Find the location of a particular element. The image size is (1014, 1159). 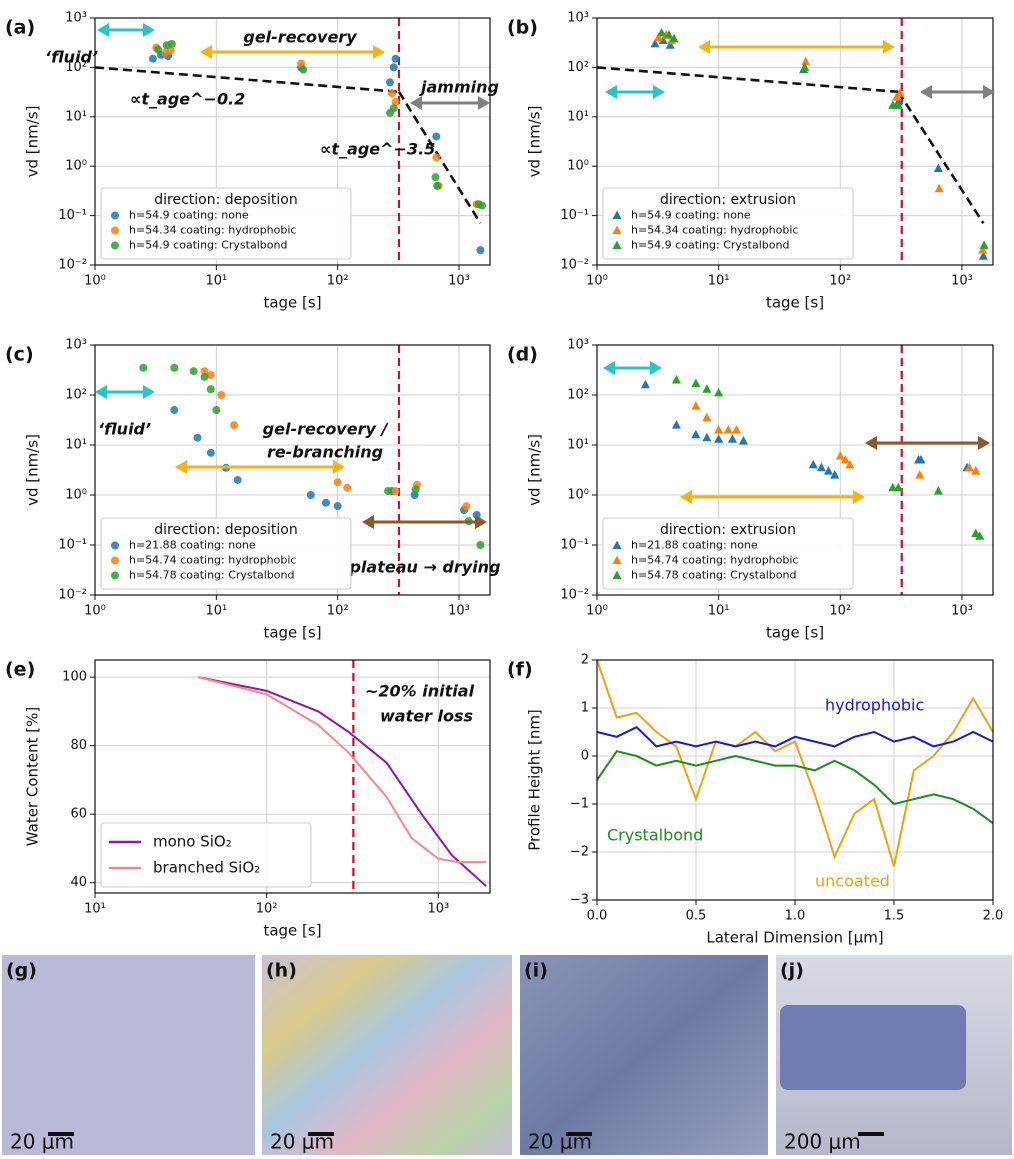

legend-label: h=54.9 coating: Crystalbond is located at coordinates (710, 245).